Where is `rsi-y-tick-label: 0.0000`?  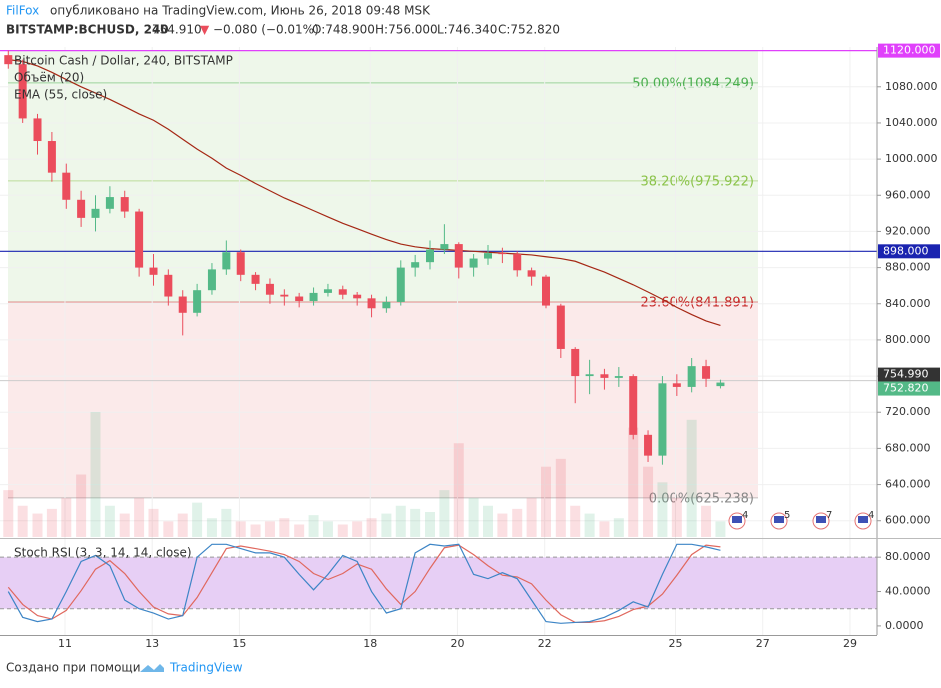
rsi-y-tick-label: 0.0000 is located at coordinates (904, 625).